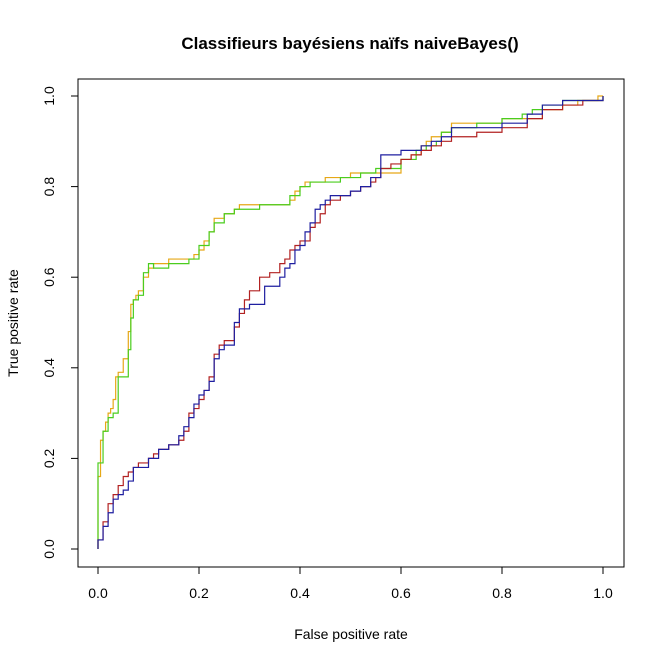 This screenshot has width=664, height=664. What do you see at coordinates (49, 368) in the screenshot?
I see `y-tick-label: 0.4` at bounding box center [49, 368].